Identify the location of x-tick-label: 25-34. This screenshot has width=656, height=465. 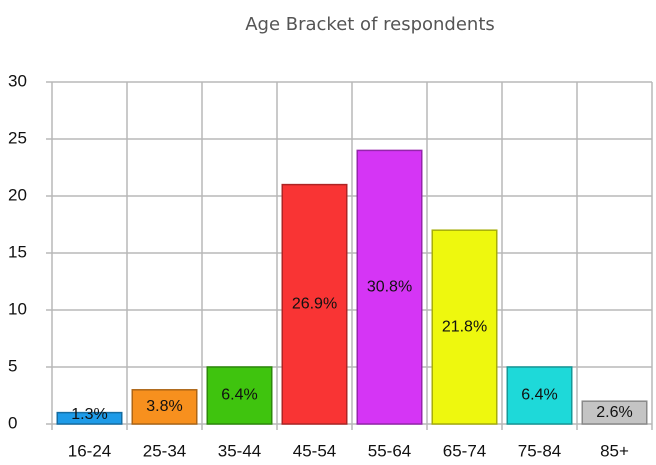
(164, 450).